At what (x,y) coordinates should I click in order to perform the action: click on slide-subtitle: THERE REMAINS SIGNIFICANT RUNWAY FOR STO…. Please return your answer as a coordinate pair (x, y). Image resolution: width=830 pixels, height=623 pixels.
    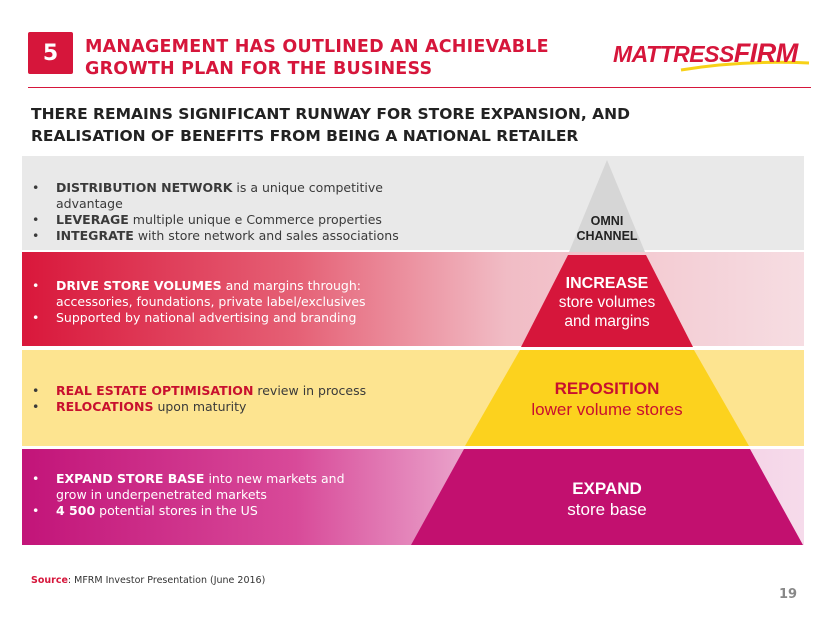
    Looking at the image, I should click on (330, 125).